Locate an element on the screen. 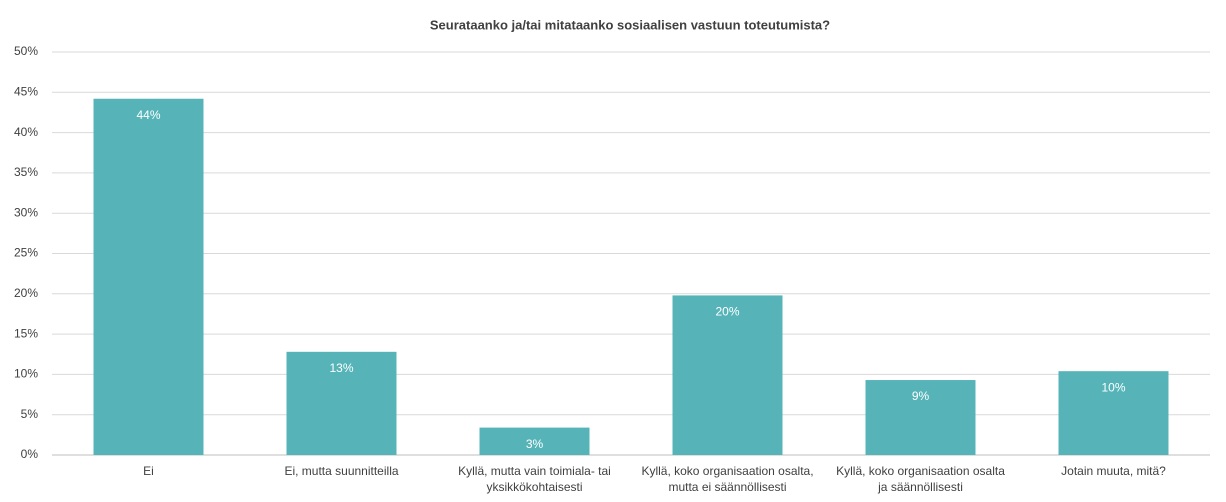 This screenshot has height=502, width=1226. y-tick-label: 25% is located at coordinates (26, 253).